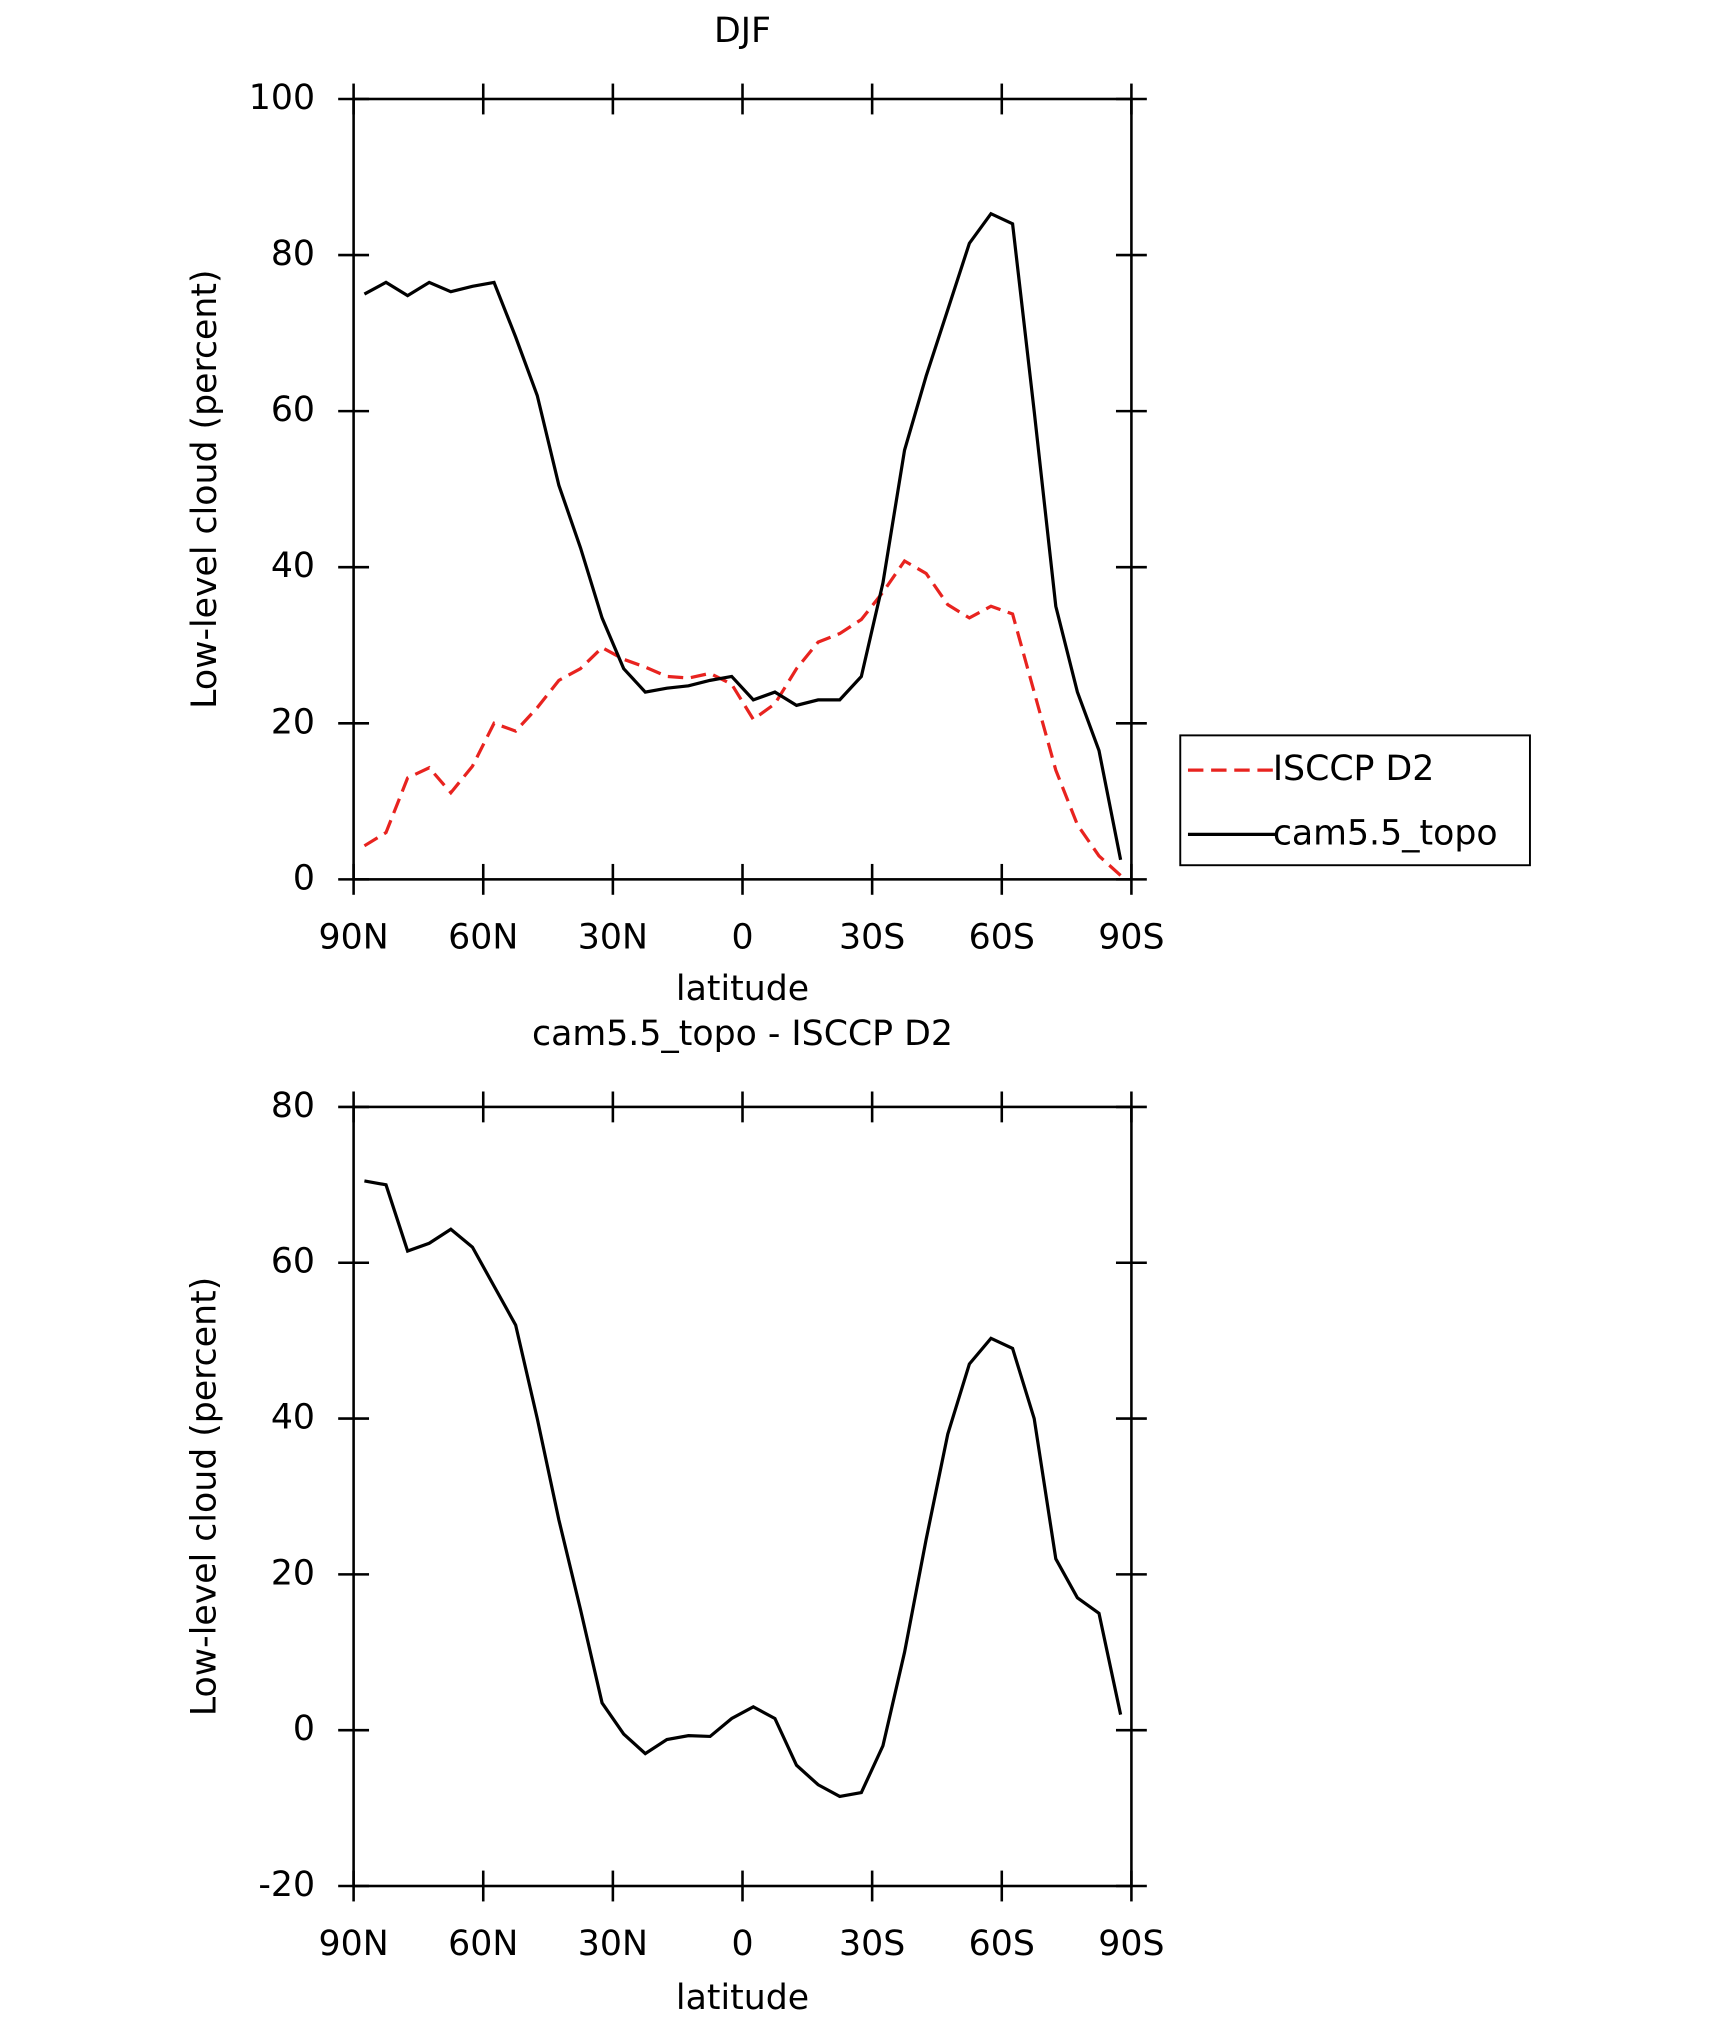 The width and height of the screenshot is (1710, 2021). What do you see at coordinates (742, 1034) in the screenshot?
I see `chart-title: cam5.5_topo - ISCCP D2` at bounding box center [742, 1034].